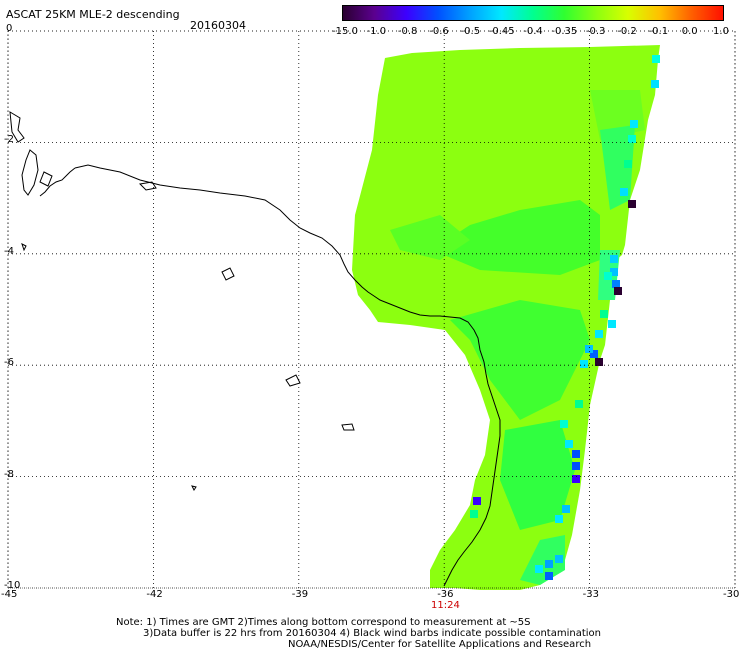 This screenshot has height=650, width=740. Describe the element at coordinates (9, 140) in the screenshot. I see `y-axis-label: -2` at that location.